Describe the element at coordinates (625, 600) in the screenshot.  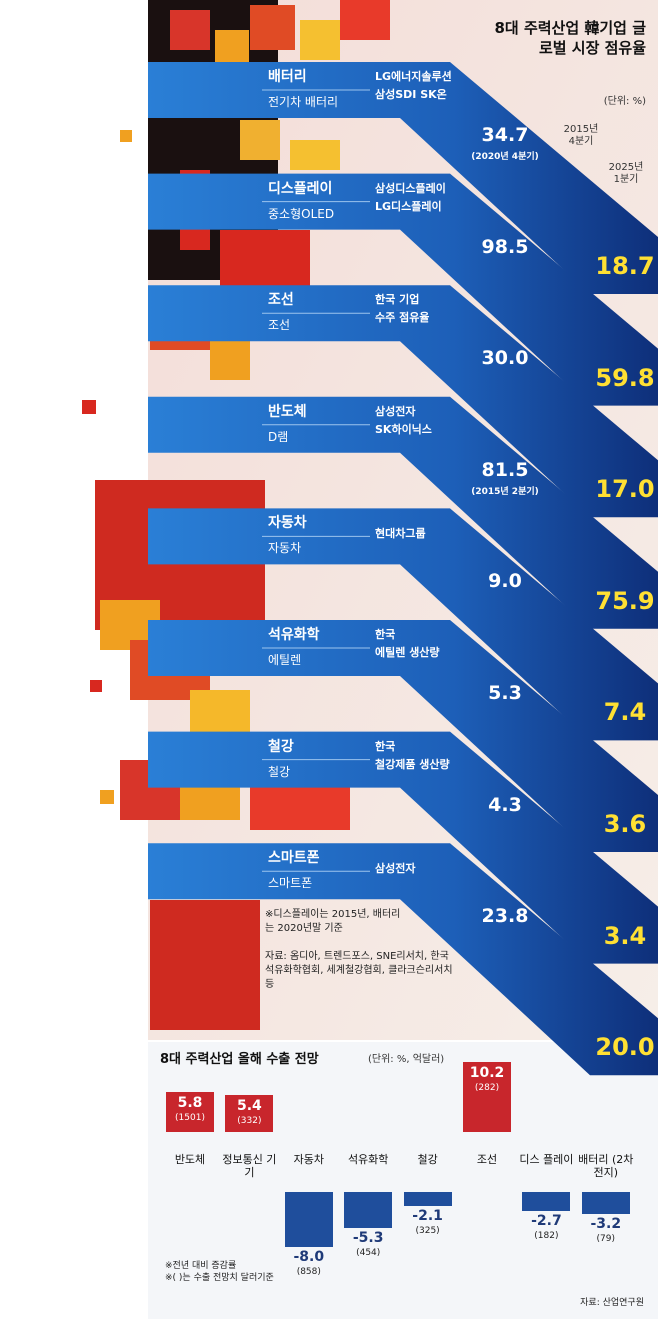
I see `value-label: 75.9` at that location.